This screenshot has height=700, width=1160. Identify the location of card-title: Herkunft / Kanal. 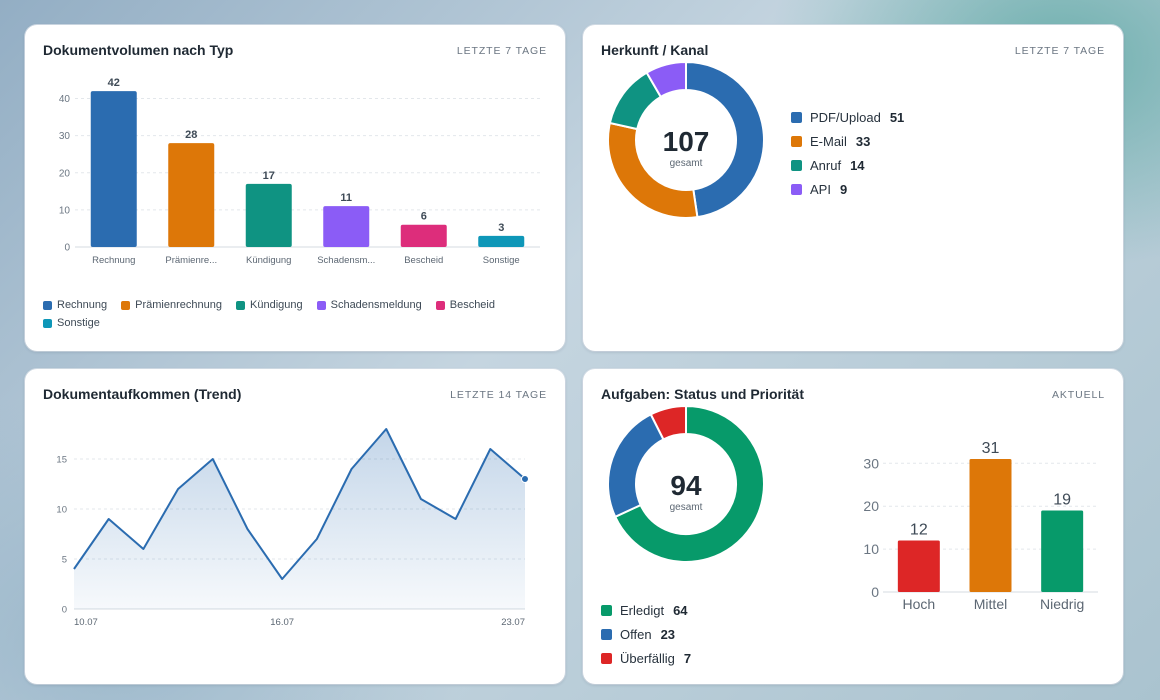
(655, 50).